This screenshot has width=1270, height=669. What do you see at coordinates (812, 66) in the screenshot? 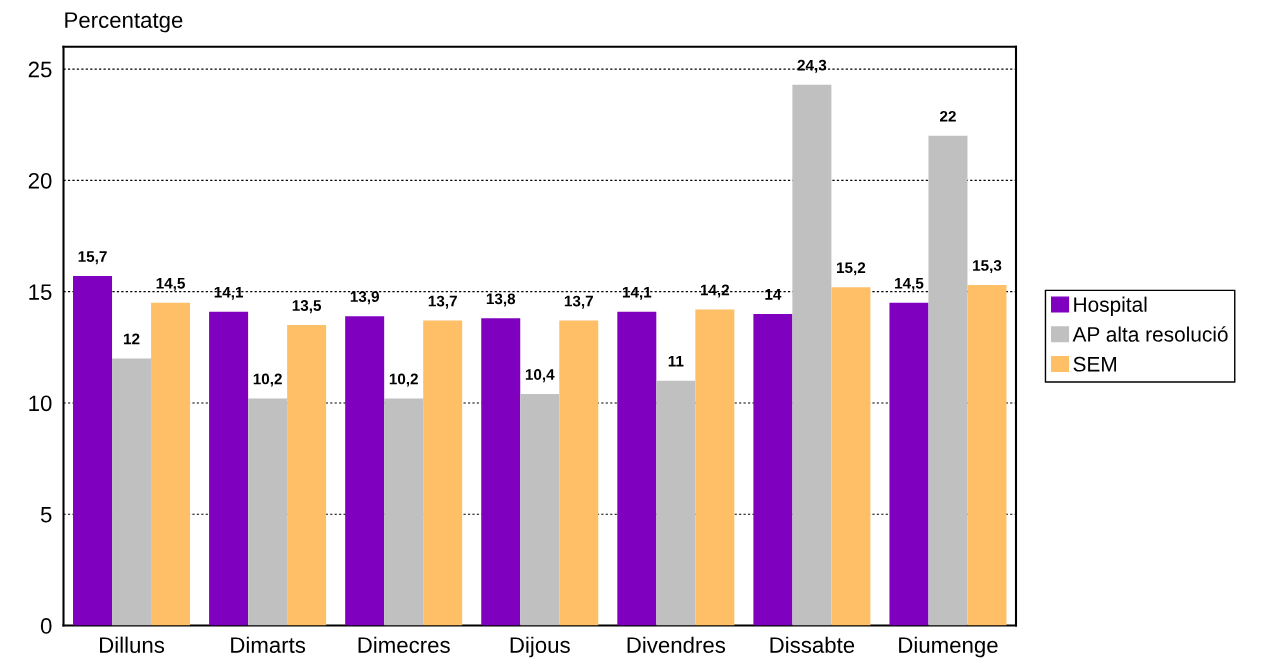
I see `data-label: 24,3` at bounding box center [812, 66].